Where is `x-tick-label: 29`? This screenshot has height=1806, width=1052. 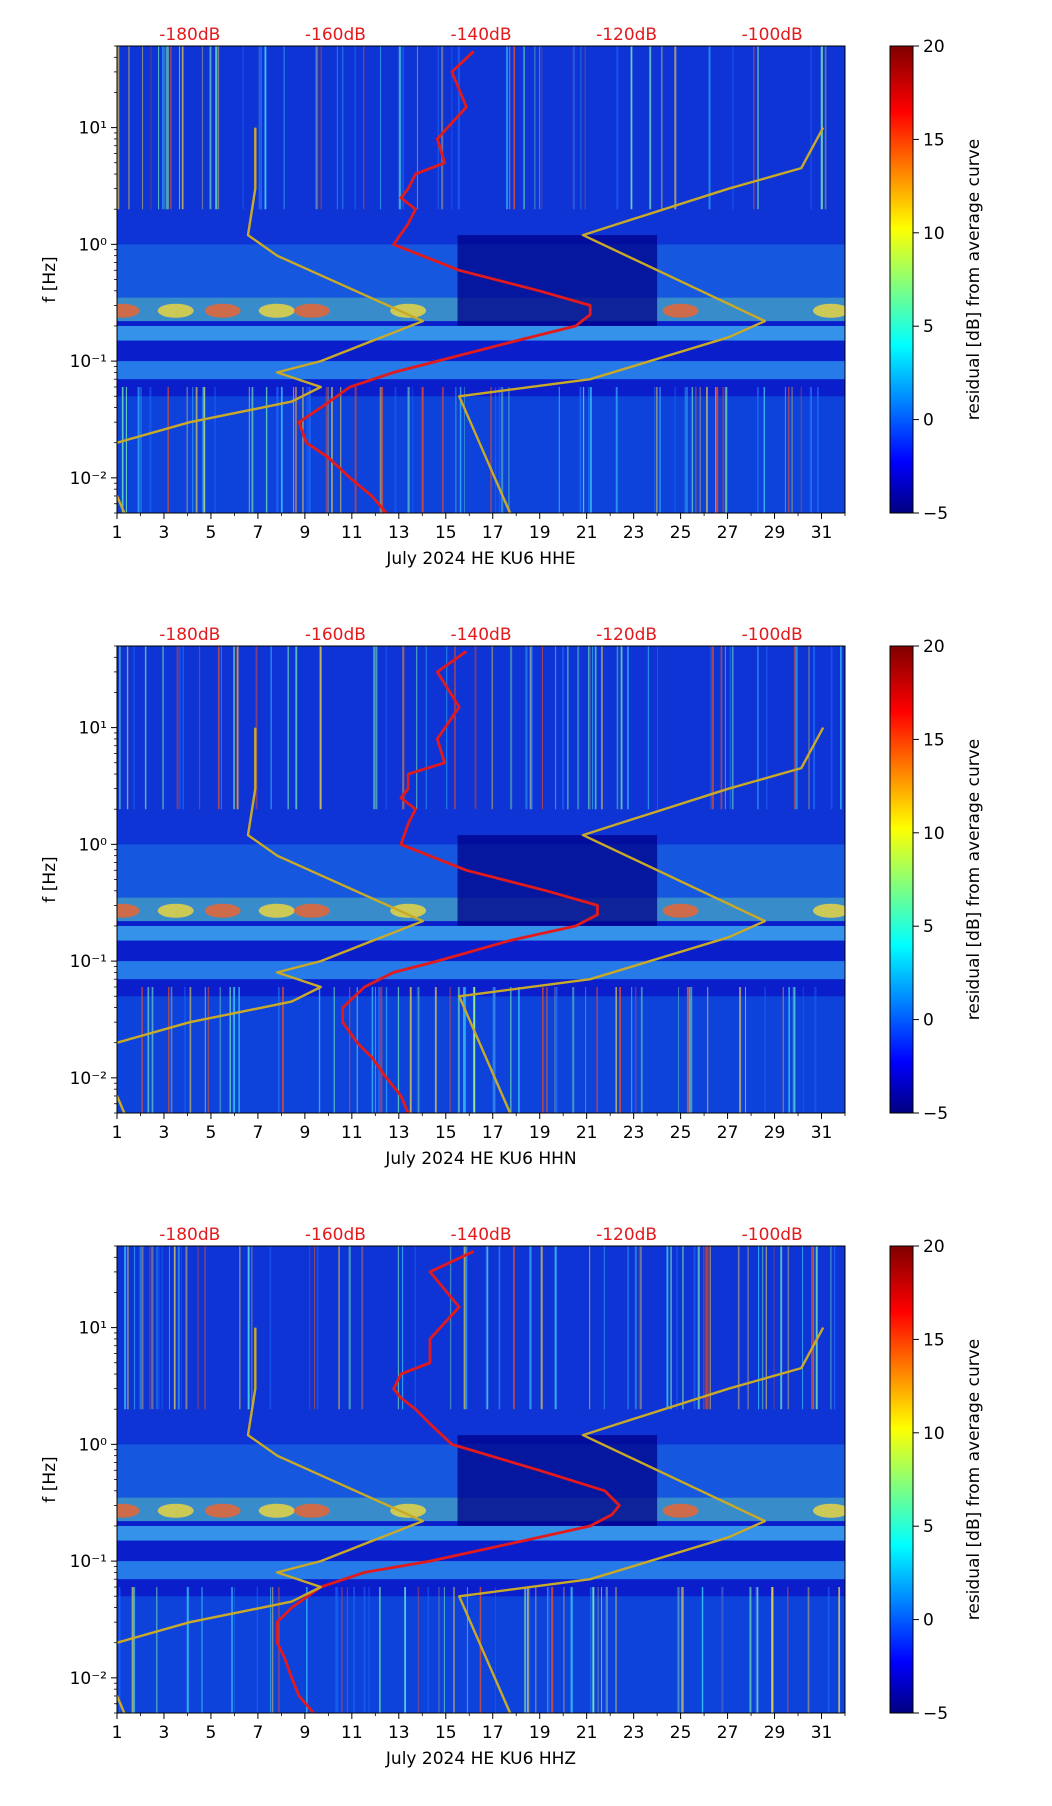
x-tick-label: 29 is located at coordinates (775, 533).